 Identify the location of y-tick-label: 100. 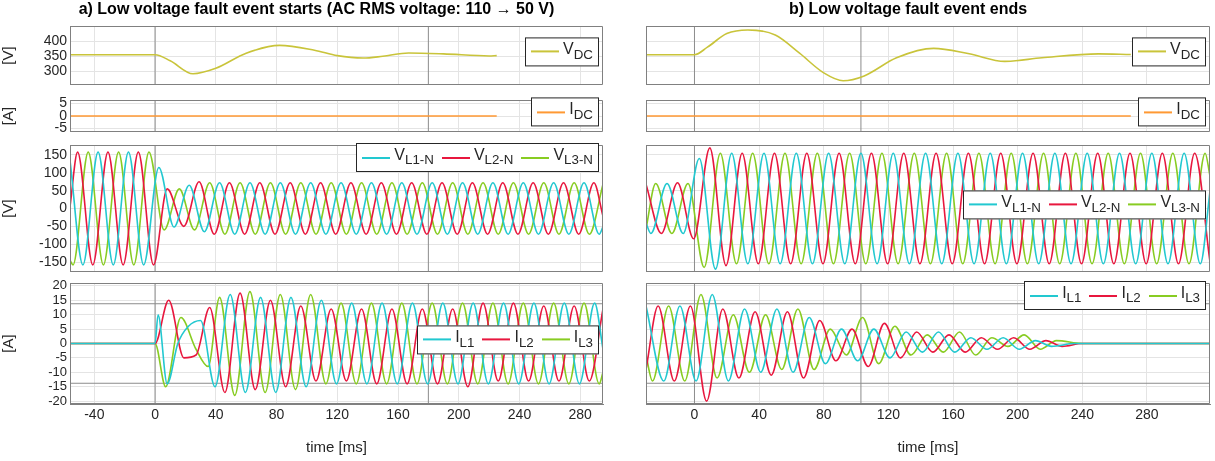
(55, 171).